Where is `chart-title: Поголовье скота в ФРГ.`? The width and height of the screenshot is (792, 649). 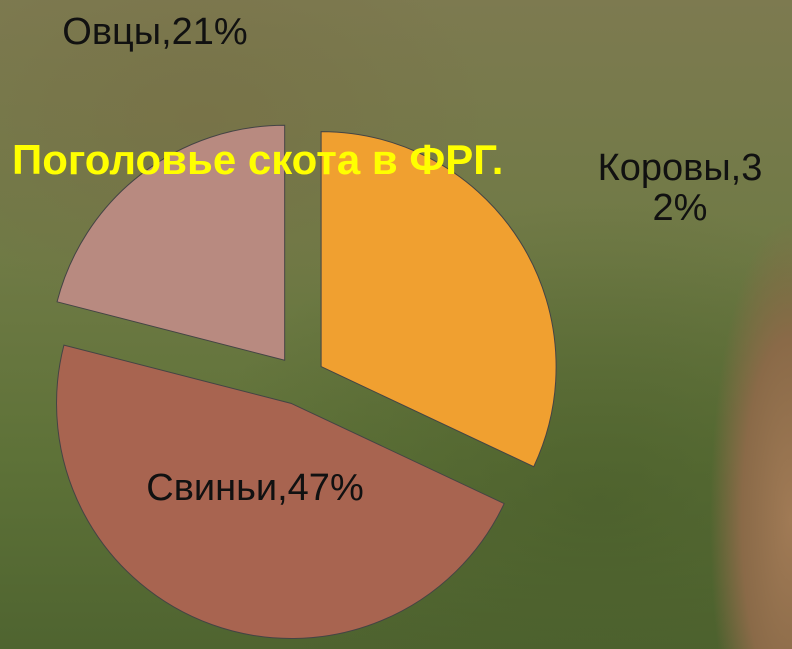 chart-title: Поголовье скота в ФРГ. is located at coordinates (258, 159).